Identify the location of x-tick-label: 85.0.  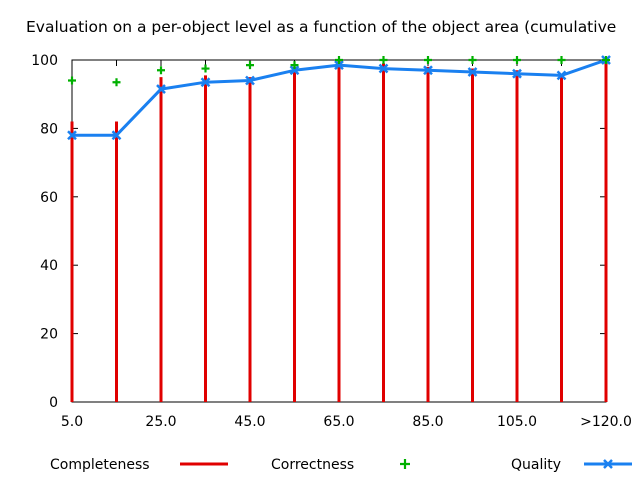
(427, 422).